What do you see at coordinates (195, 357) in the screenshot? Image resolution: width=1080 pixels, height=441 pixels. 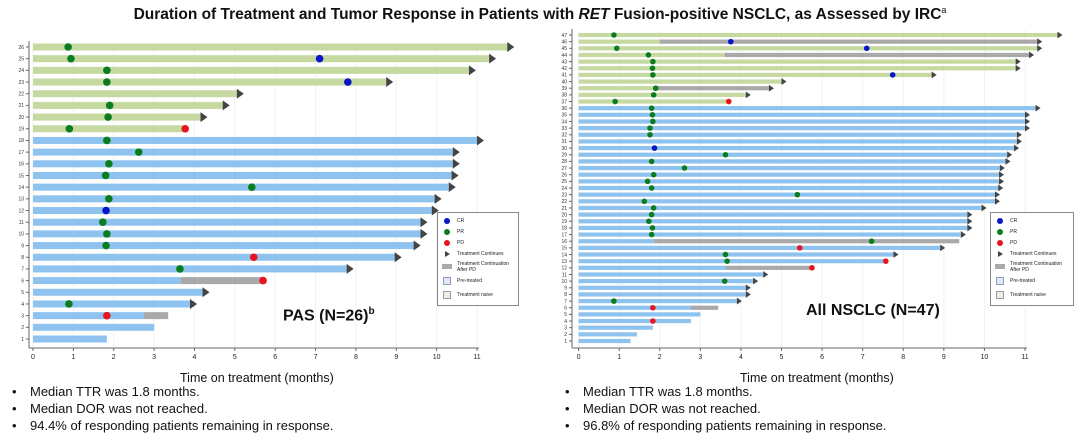 I see `x-tick-label: 4` at bounding box center [195, 357].